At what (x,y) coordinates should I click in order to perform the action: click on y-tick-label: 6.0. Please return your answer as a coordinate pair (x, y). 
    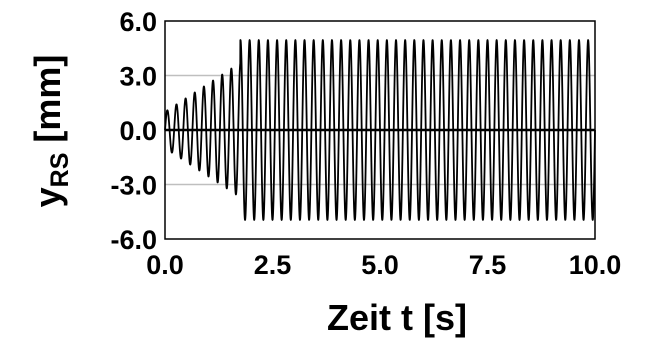
    Looking at the image, I should click on (138, 22).